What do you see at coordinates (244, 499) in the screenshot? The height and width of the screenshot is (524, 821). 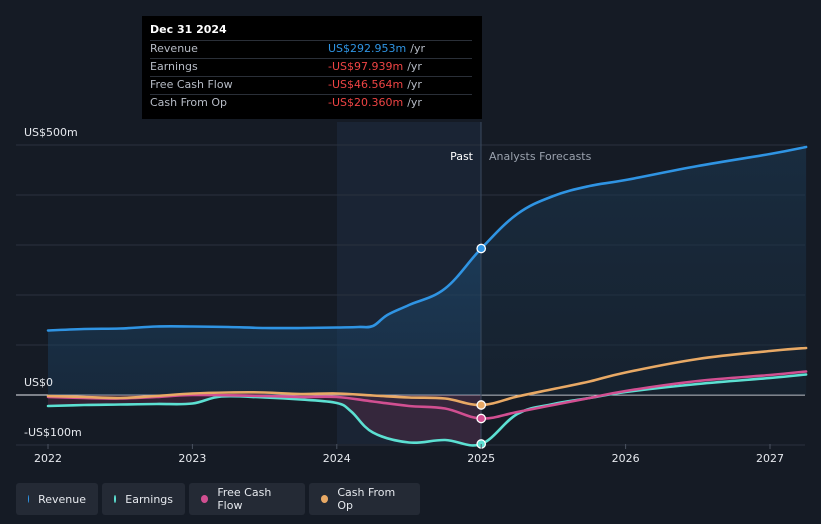 I see `legend-label: Free Cash Flow` at bounding box center [244, 499].